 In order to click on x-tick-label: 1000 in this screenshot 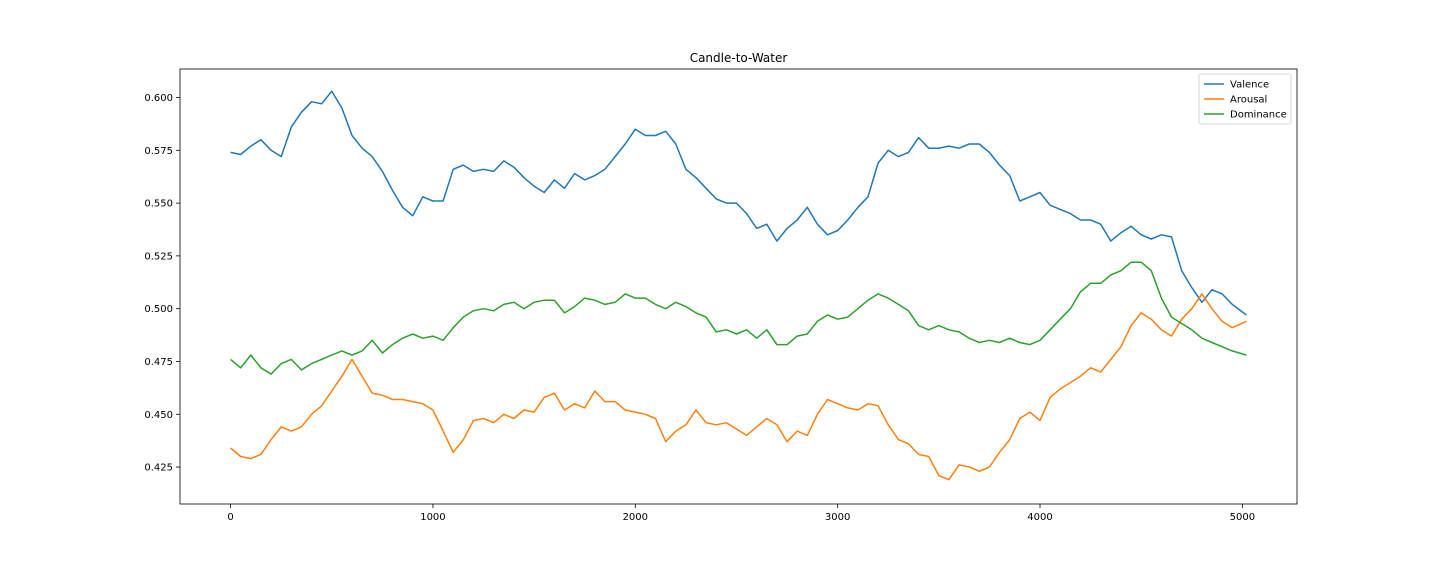, I will do `click(432, 517)`.